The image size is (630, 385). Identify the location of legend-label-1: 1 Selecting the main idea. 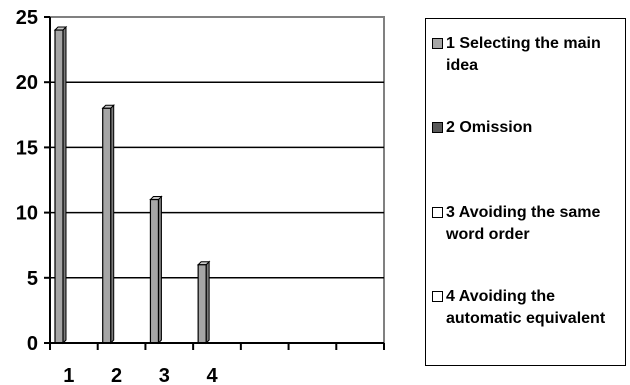
(523, 54).